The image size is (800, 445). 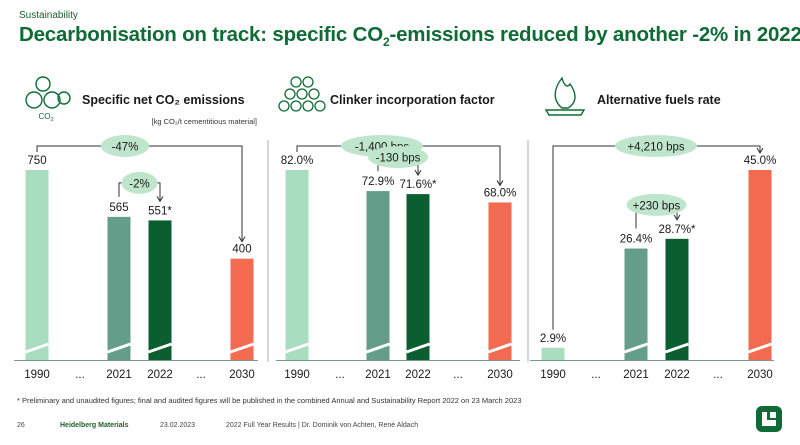 I want to click on data-label: 72.9%, so click(x=378, y=182).